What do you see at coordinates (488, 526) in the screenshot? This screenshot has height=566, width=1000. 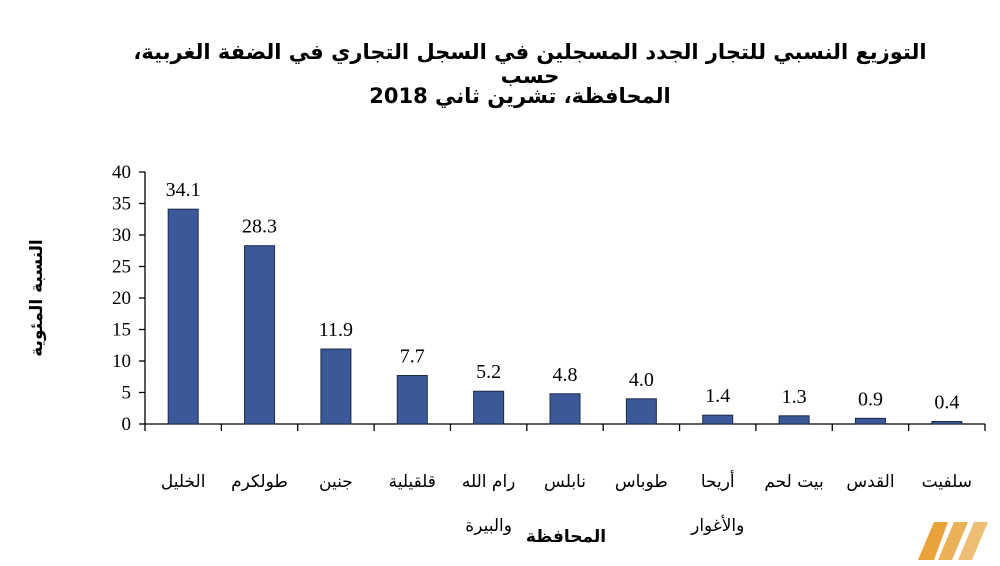 I see `x-tick-label: والبيرة` at bounding box center [488, 526].